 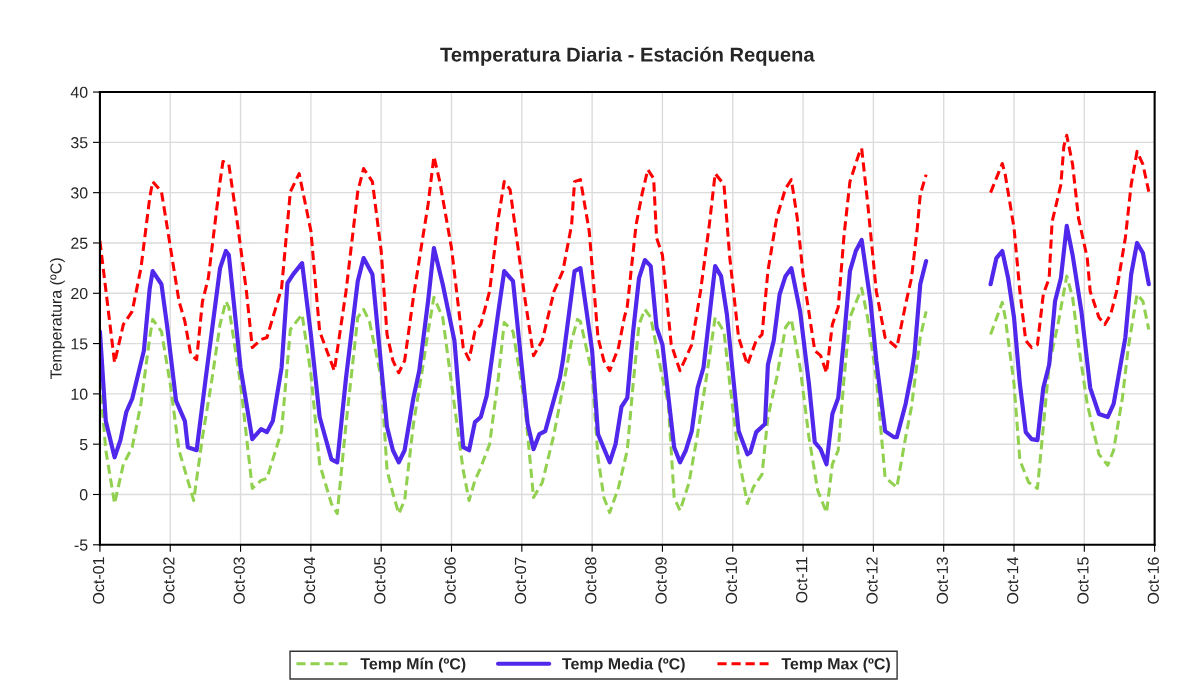 What do you see at coordinates (1012, 580) in the screenshot?
I see `x-tick-label: Oct-14` at bounding box center [1012, 580].